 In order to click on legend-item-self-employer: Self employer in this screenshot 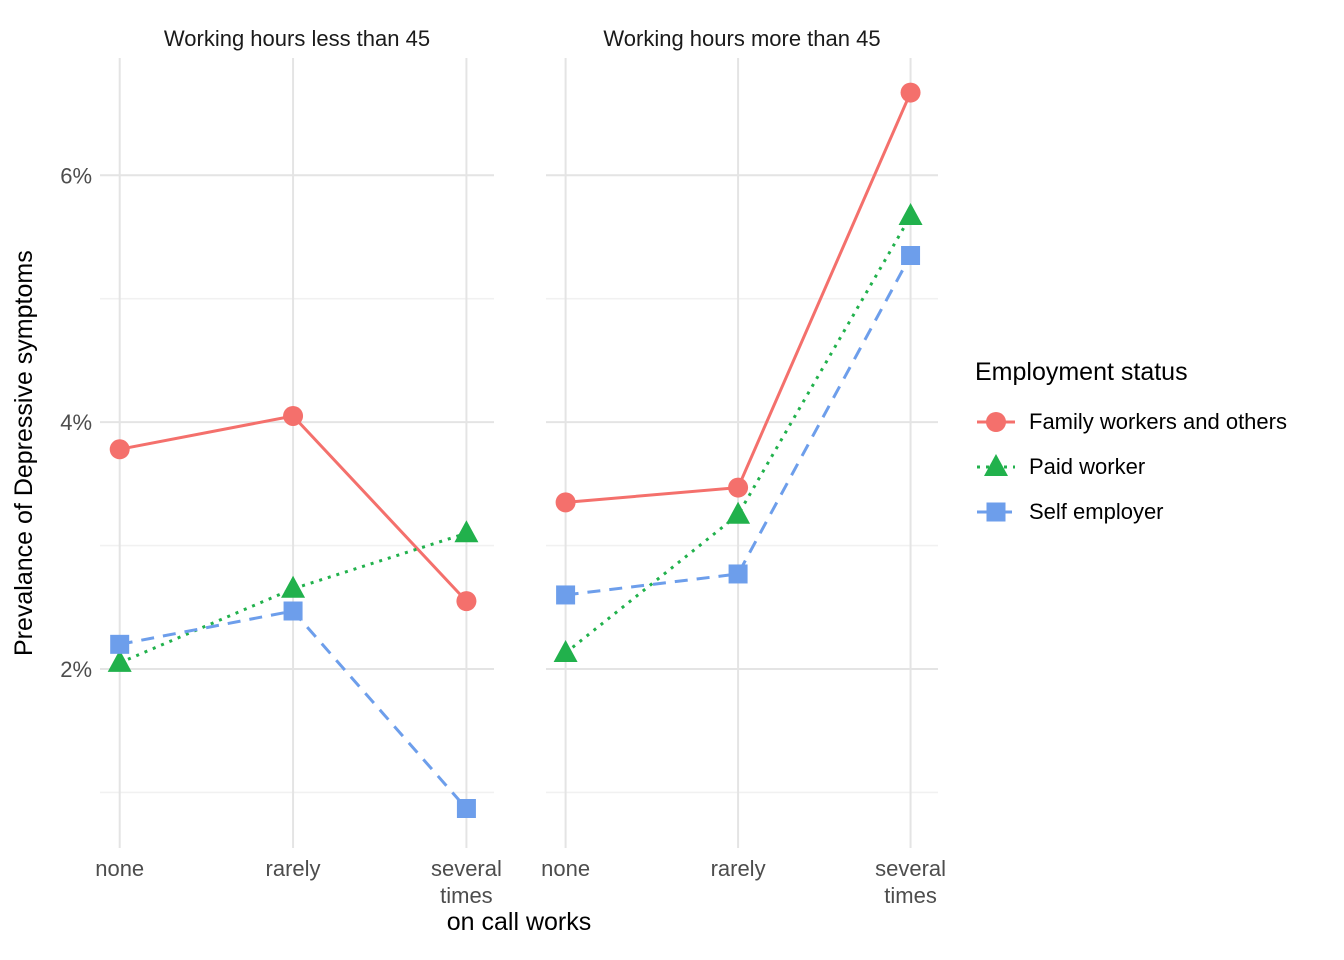, I will do `click(1131, 512)`.